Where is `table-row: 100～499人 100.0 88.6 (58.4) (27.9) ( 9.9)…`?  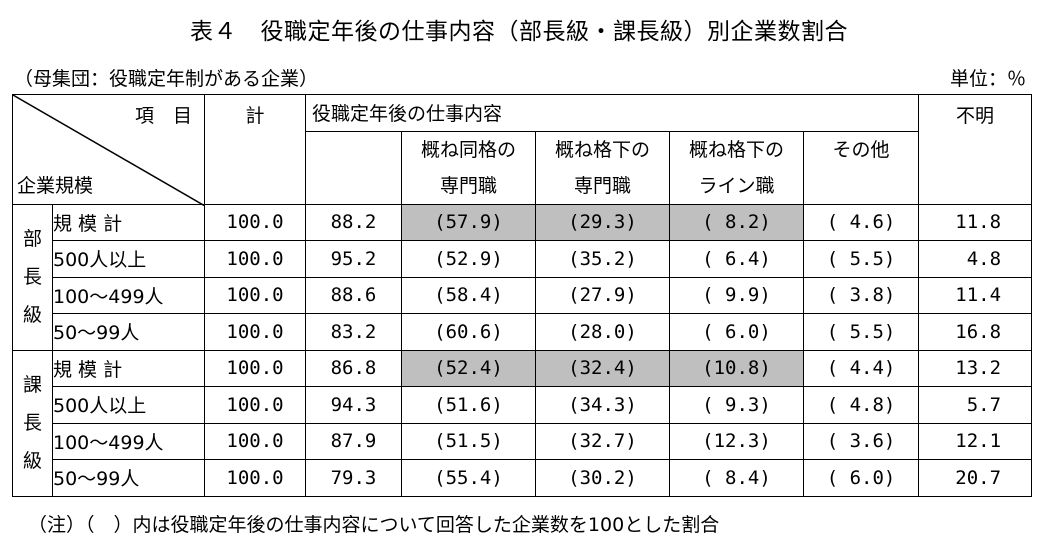
table-row: 100～499人 100.0 88.6 (58.4) (27.9) ( 9.9)… is located at coordinates (523, 295).